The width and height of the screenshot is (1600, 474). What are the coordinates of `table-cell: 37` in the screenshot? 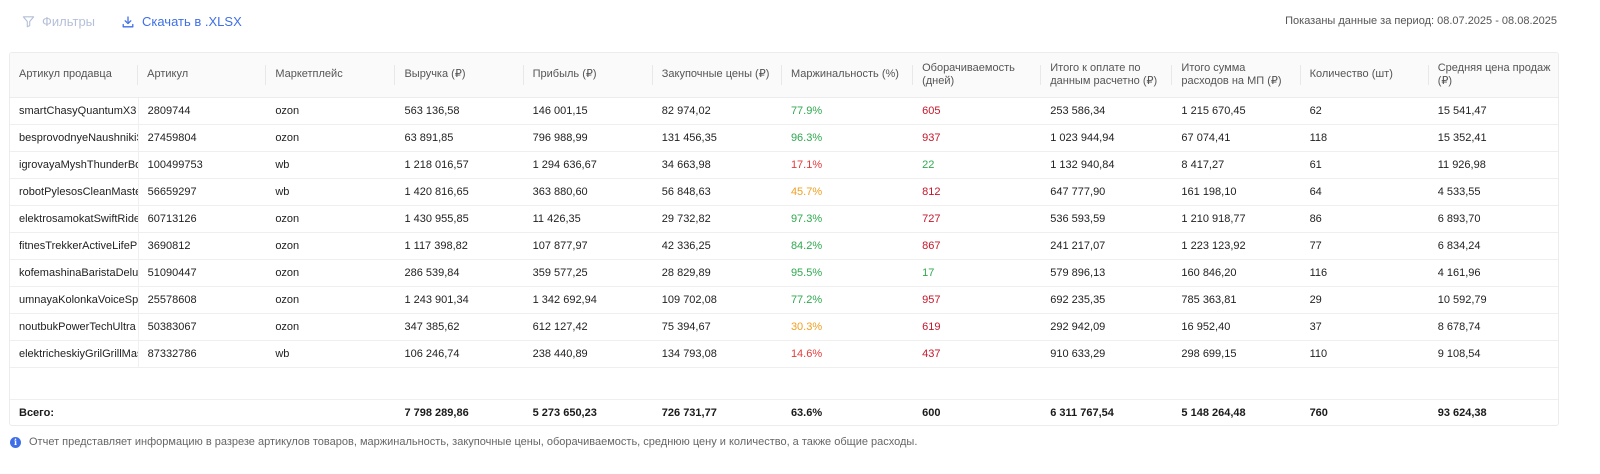 It's located at (1364, 327).